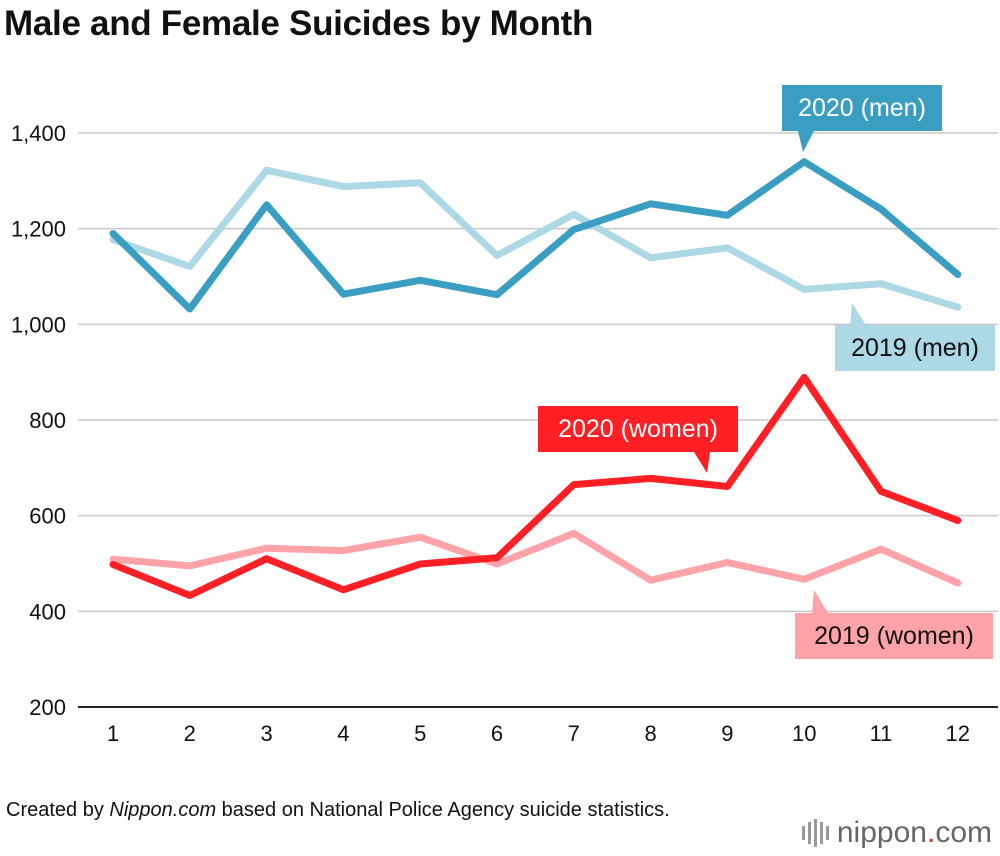  Describe the element at coordinates (497, 733) in the screenshot. I see `x-tick-label: 6` at that location.